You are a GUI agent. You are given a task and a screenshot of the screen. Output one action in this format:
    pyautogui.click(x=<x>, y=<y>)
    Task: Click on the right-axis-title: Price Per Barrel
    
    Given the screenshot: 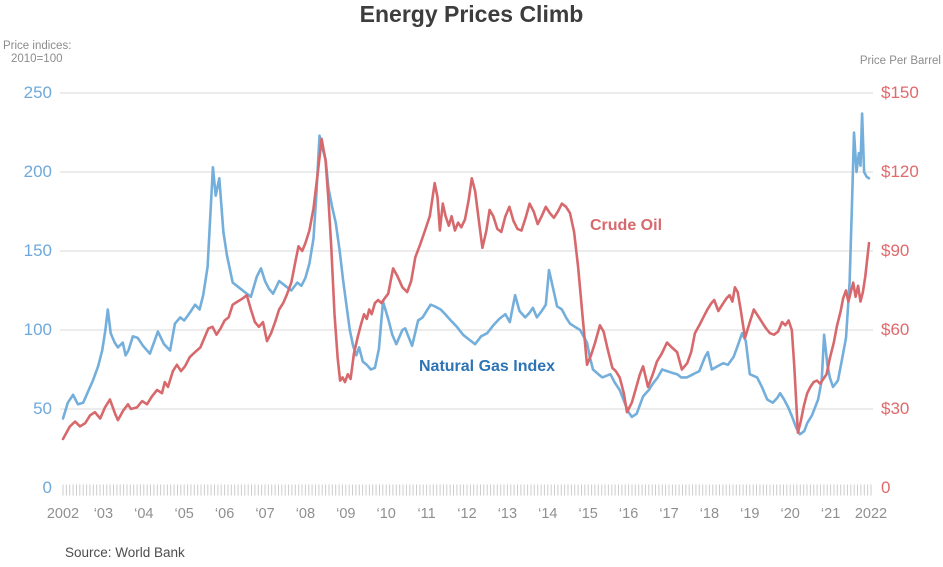 What is the action you would take?
    pyautogui.click(x=900, y=61)
    